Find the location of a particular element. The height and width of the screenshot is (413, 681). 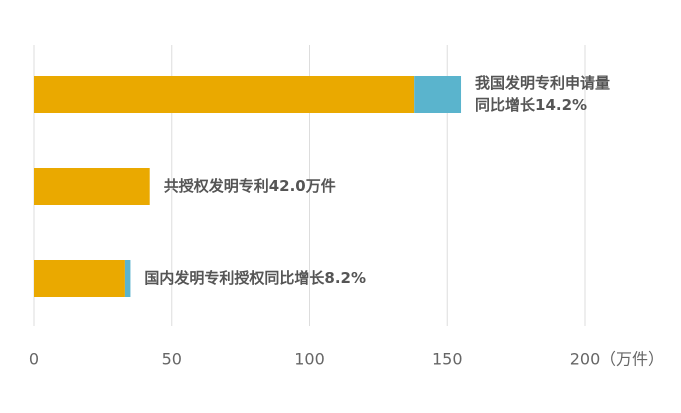

annotation: 同比增长14.2% is located at coordinates (531, 105).